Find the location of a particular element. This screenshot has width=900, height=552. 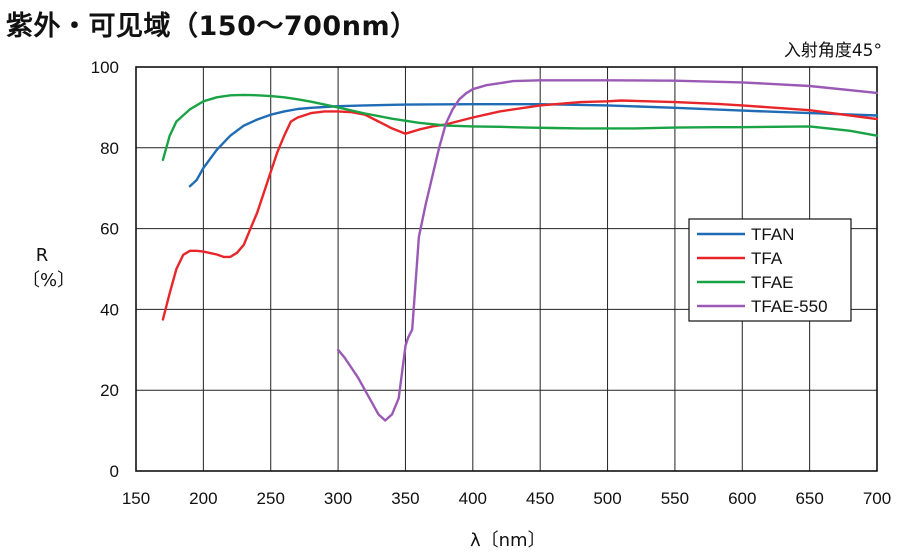

y-tick-label: 0 is located at coordinates (114, 471).